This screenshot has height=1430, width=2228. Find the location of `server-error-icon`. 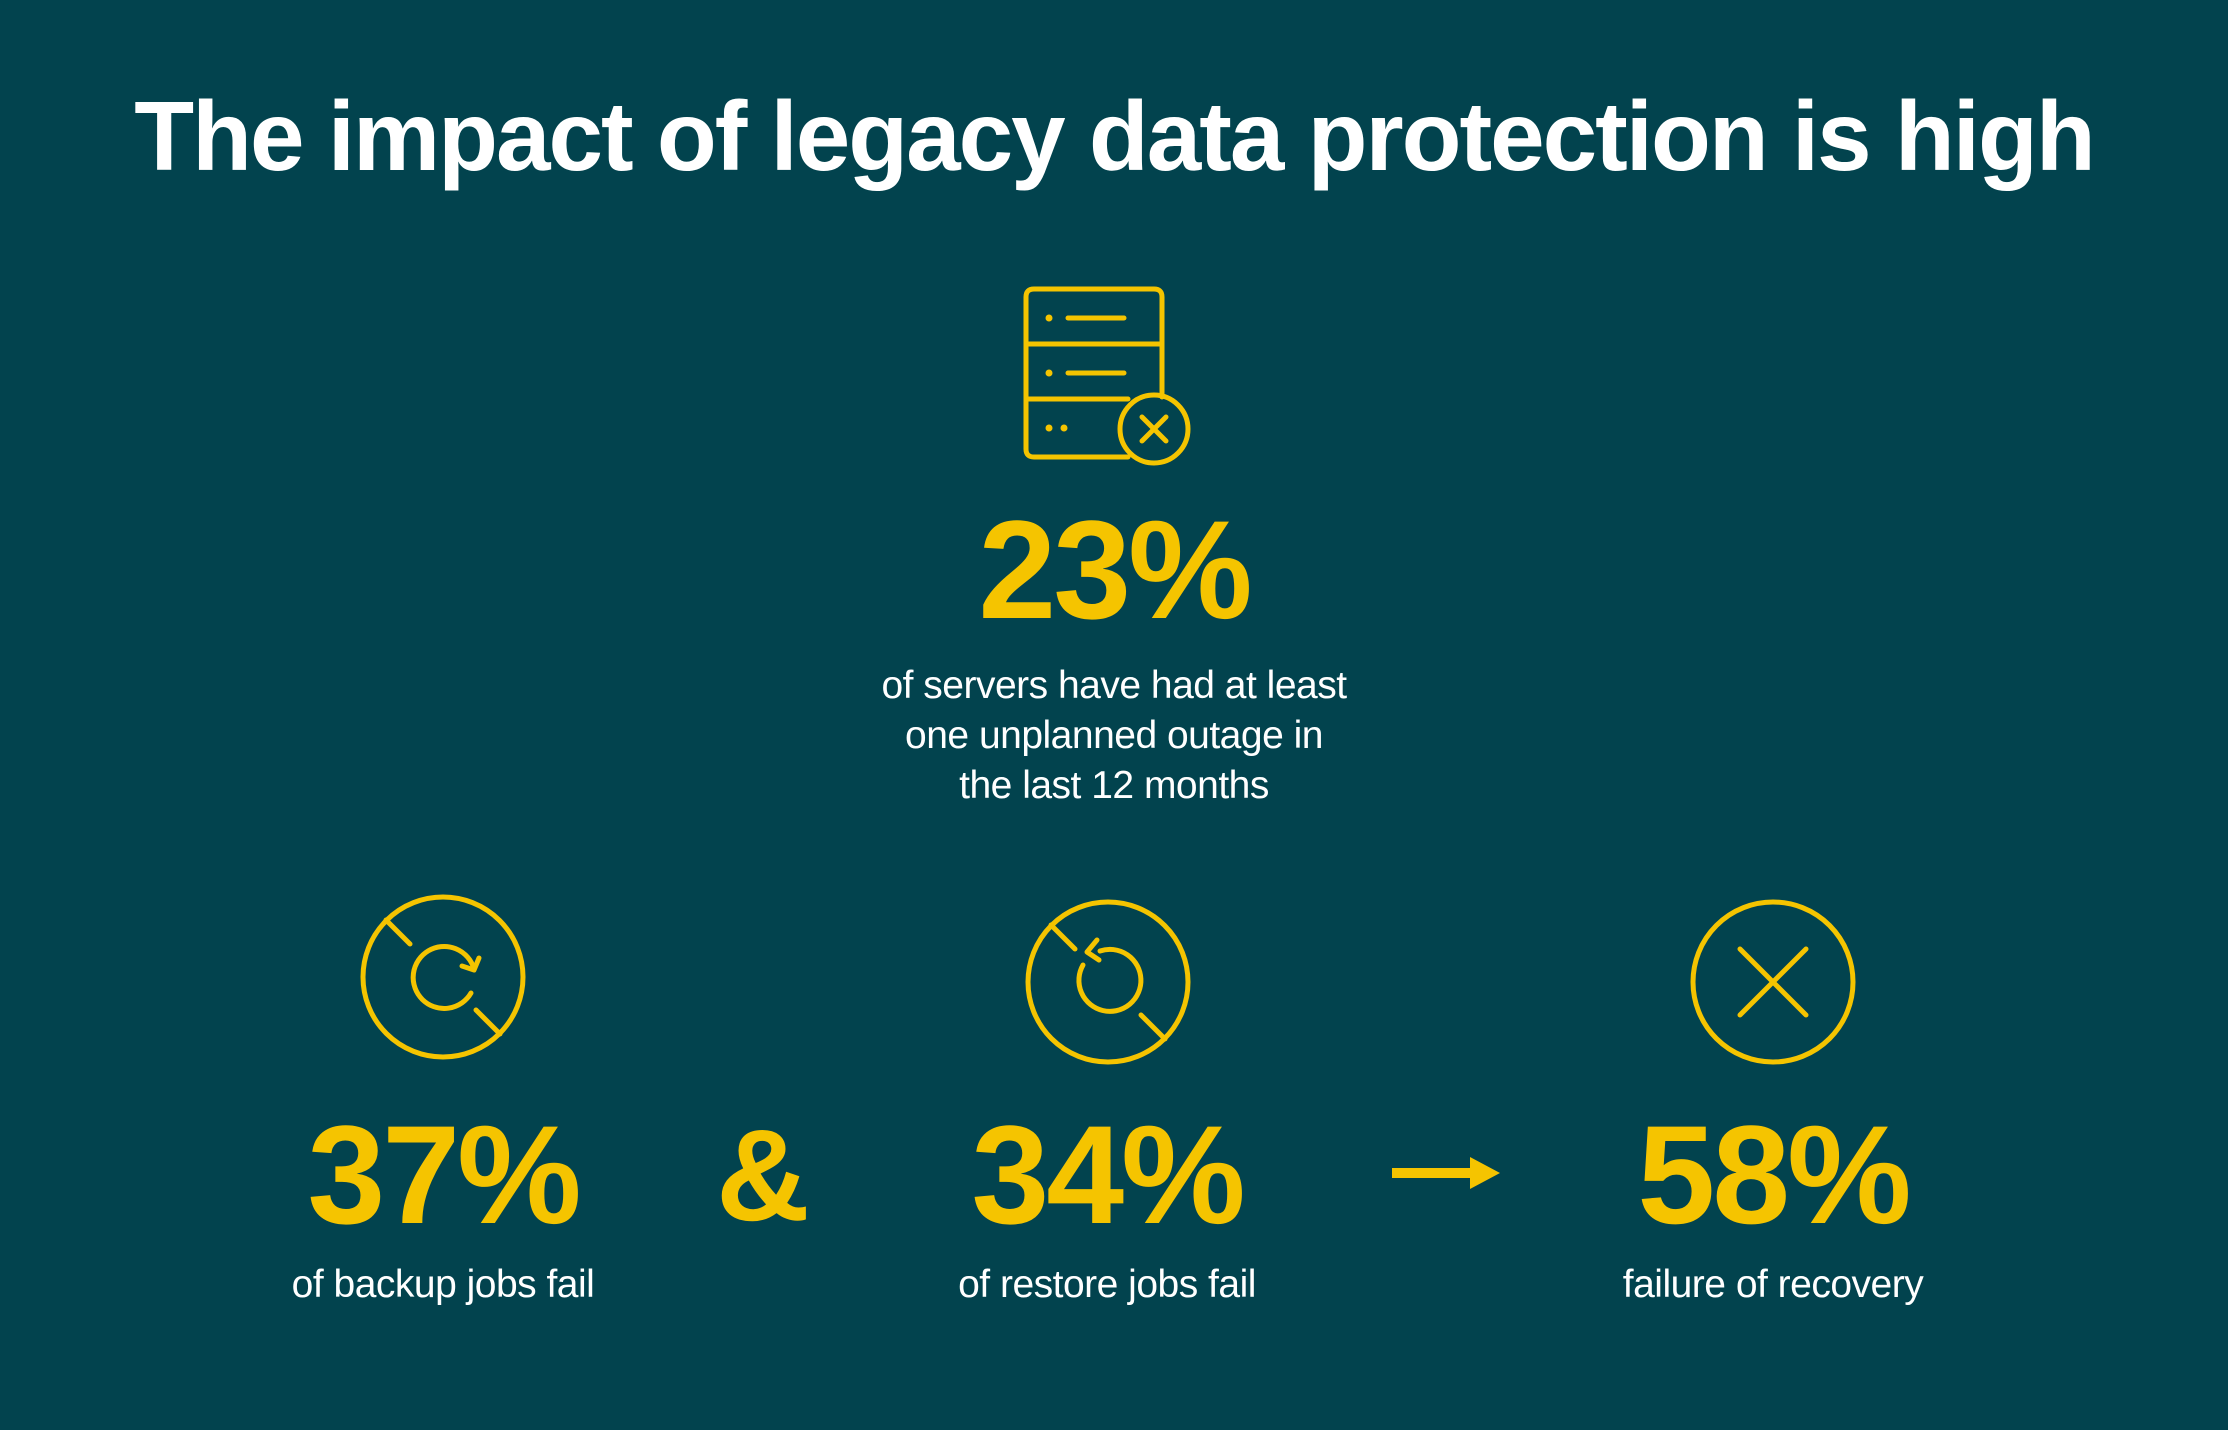

server-error-icon is located at coordinates (1107, 376).